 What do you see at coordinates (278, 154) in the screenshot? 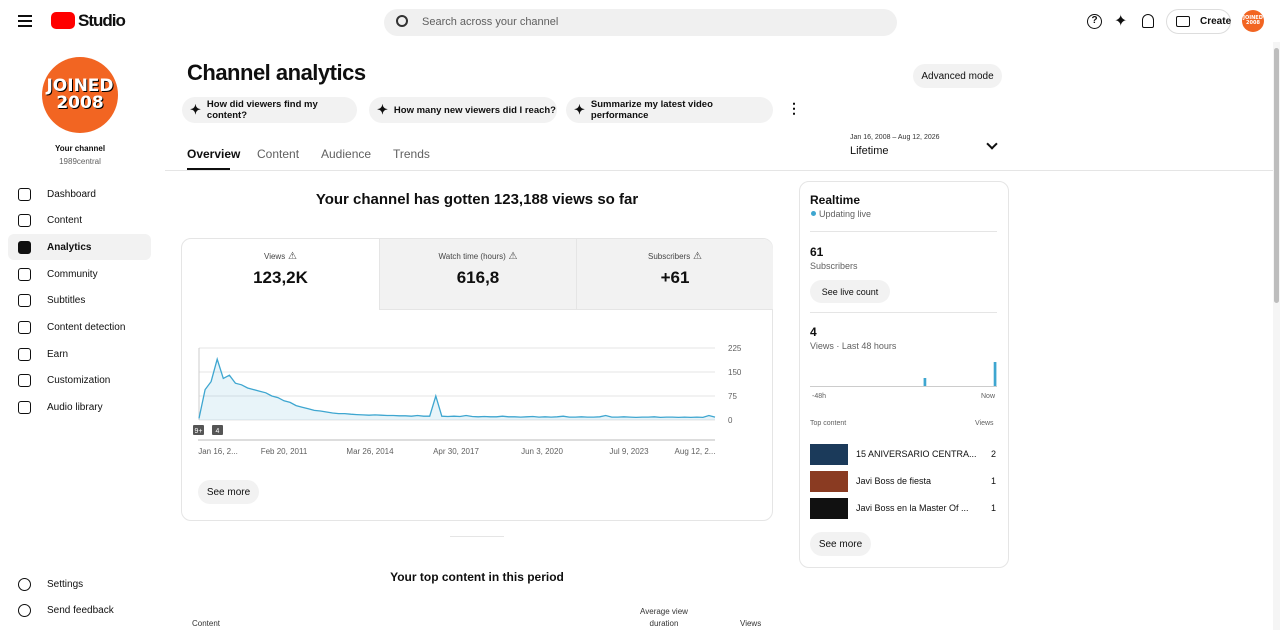
I see `tab: Content` at bounding box center [278, 154].